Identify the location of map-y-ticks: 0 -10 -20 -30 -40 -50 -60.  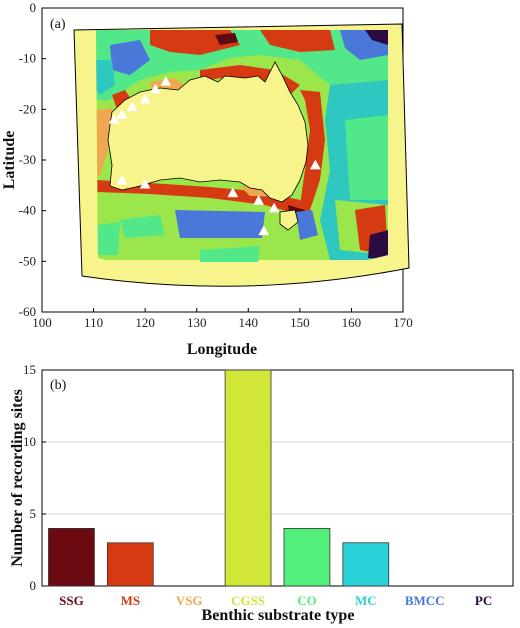
(32, 159).